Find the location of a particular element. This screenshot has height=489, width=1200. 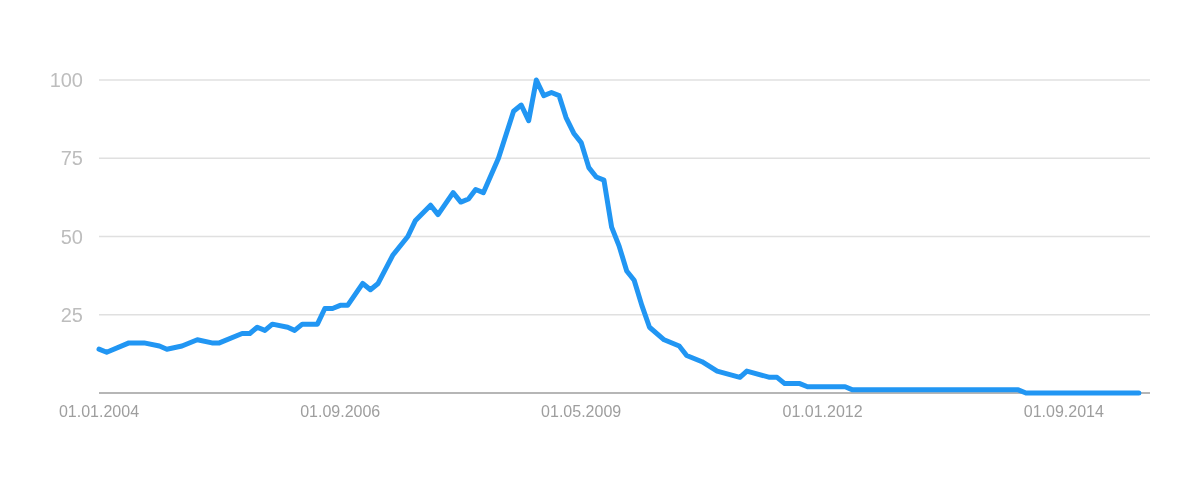

y-tick-label: 100 is located at coordinates (66, 80).